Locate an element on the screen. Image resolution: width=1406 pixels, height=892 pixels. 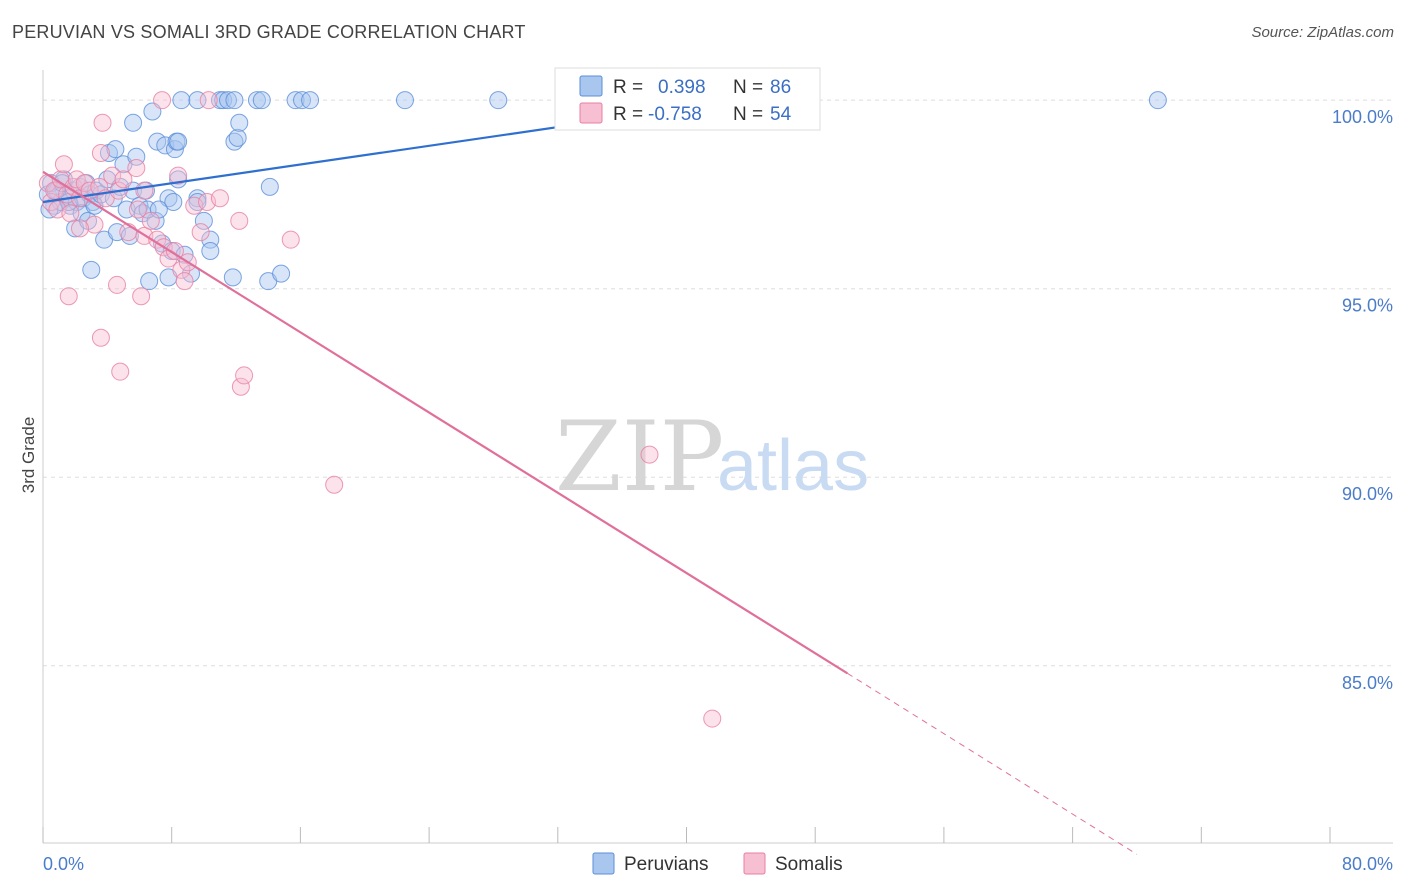
bottom-legend-swatch-peruvians is located at coordinates (603, 863).